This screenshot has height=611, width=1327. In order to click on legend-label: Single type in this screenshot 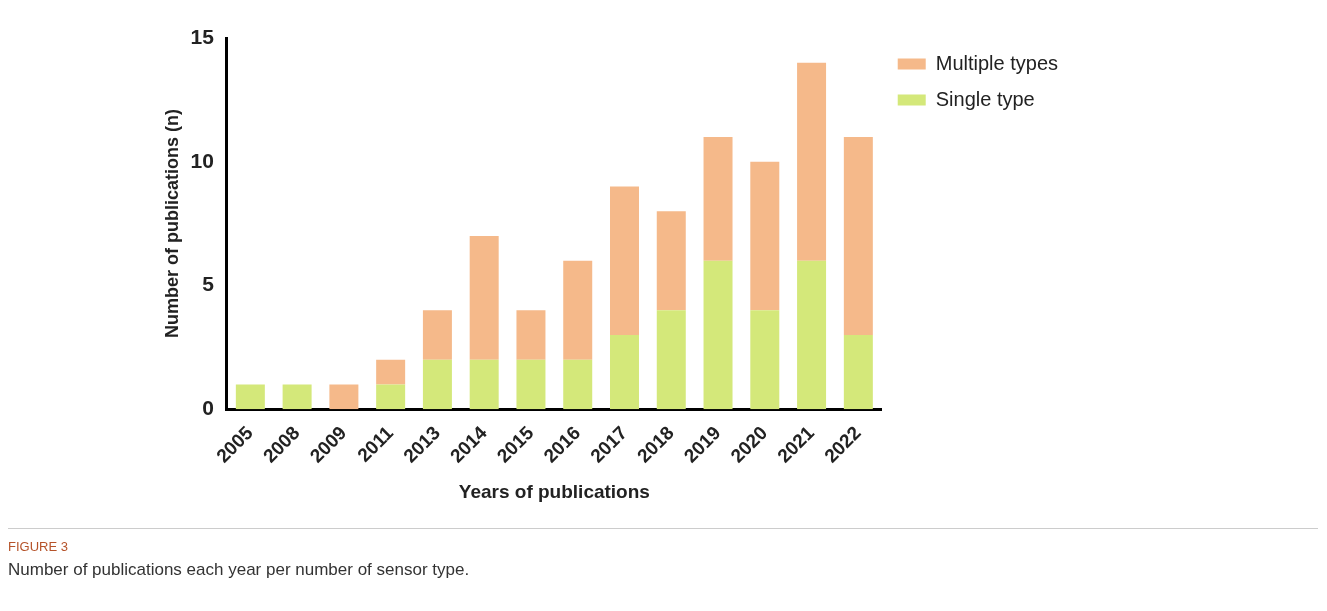, I will do `click(985, 98)`.